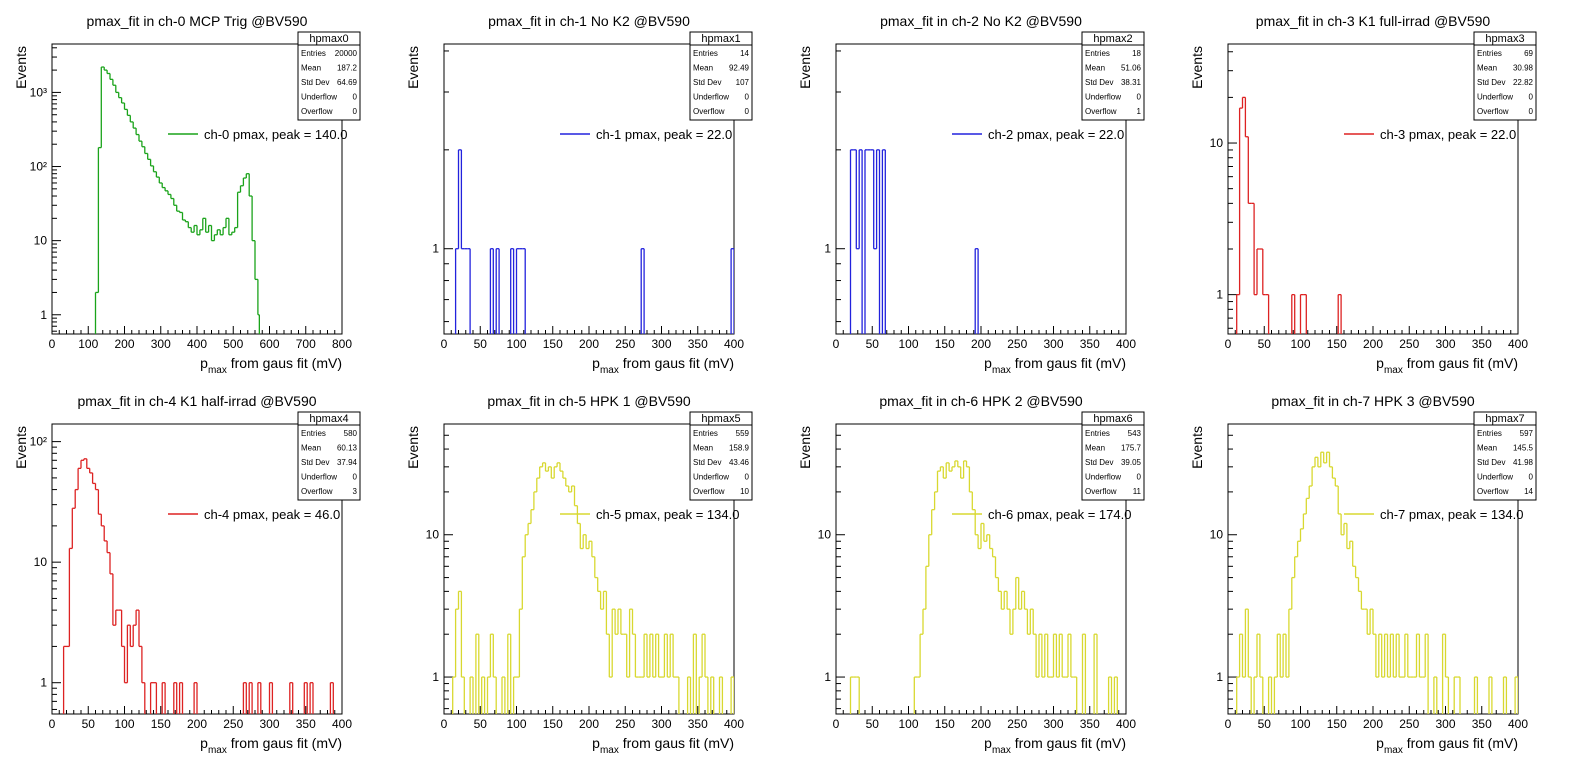  What do you see at coordinates (698, 344) in the screenshot?
I see `x-tick-label: 350` at bounding box center [698, 344].